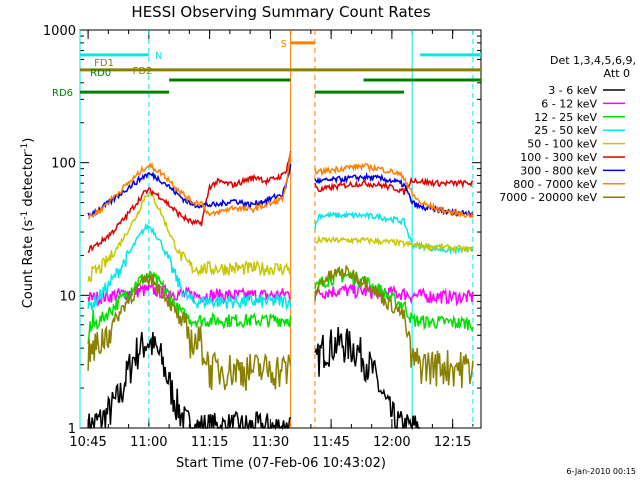 The width and height of the screenshot is (640, 480). I want to click on flag-label: RD0, so click(100, 73).